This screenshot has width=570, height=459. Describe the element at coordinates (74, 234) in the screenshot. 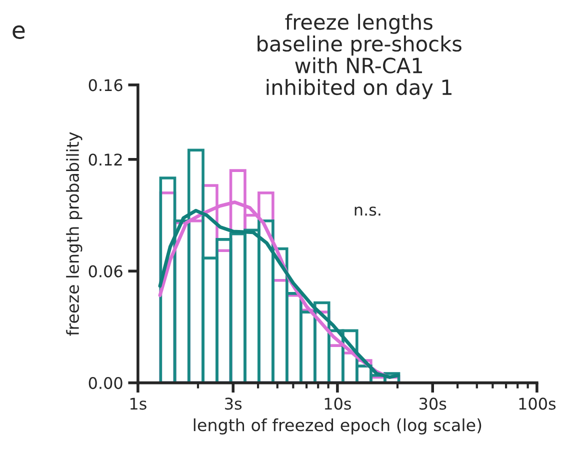

I see `y-axis-title: freeze length probability` at that location.